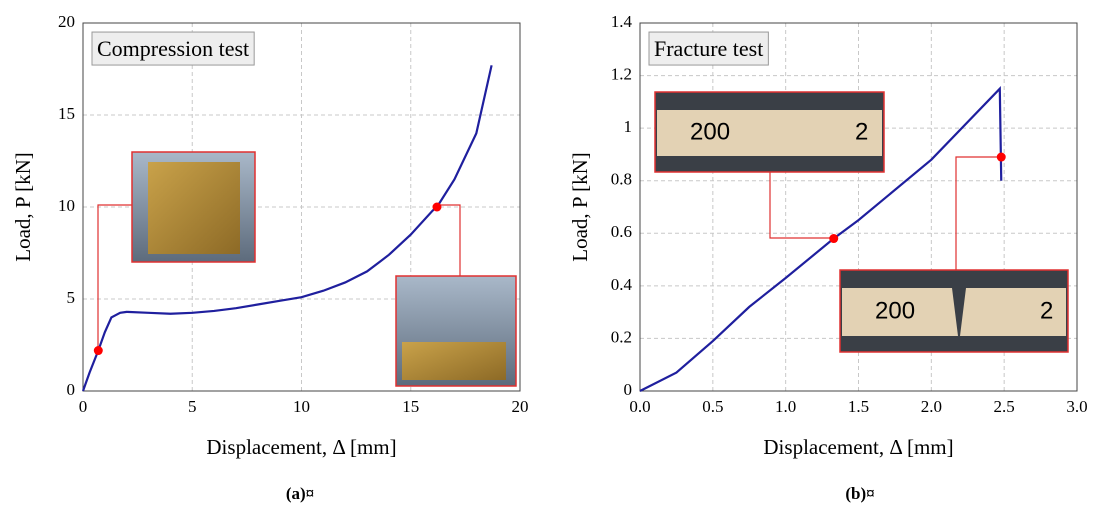 The height and width of the screenshot is (512, 1094). What do you see at coordinates (622, 284) in the screenshot?
I see `y-tick-label: 0.4` at bounding box center [622, 284].